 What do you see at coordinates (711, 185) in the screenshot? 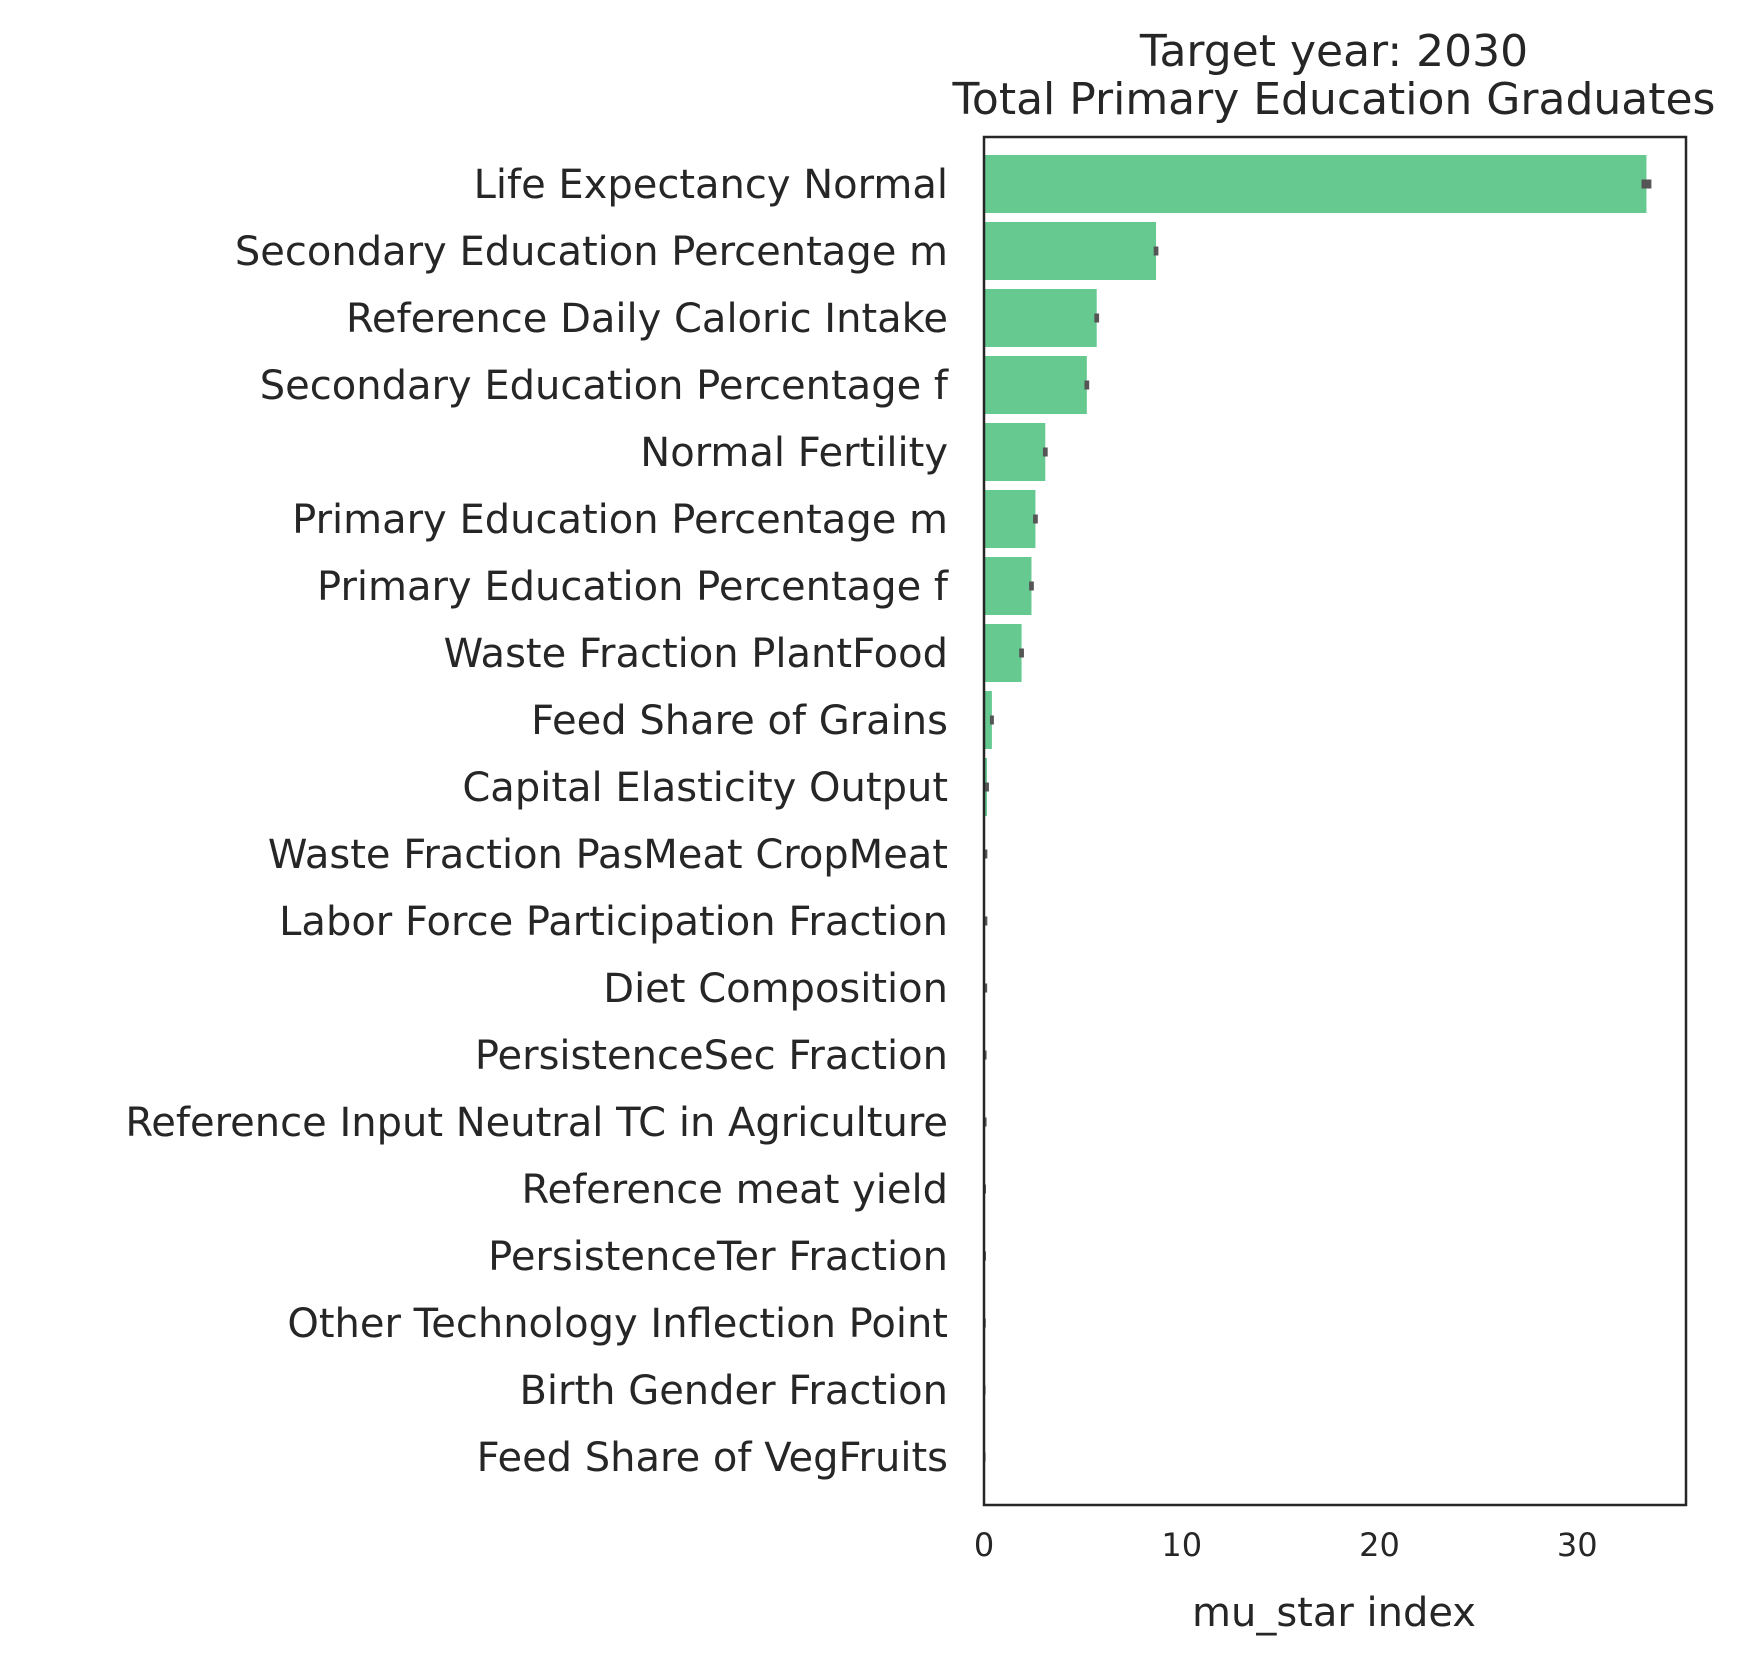
I see `category-label: Life Expectancy Normal` at bounding box center [711, 185].